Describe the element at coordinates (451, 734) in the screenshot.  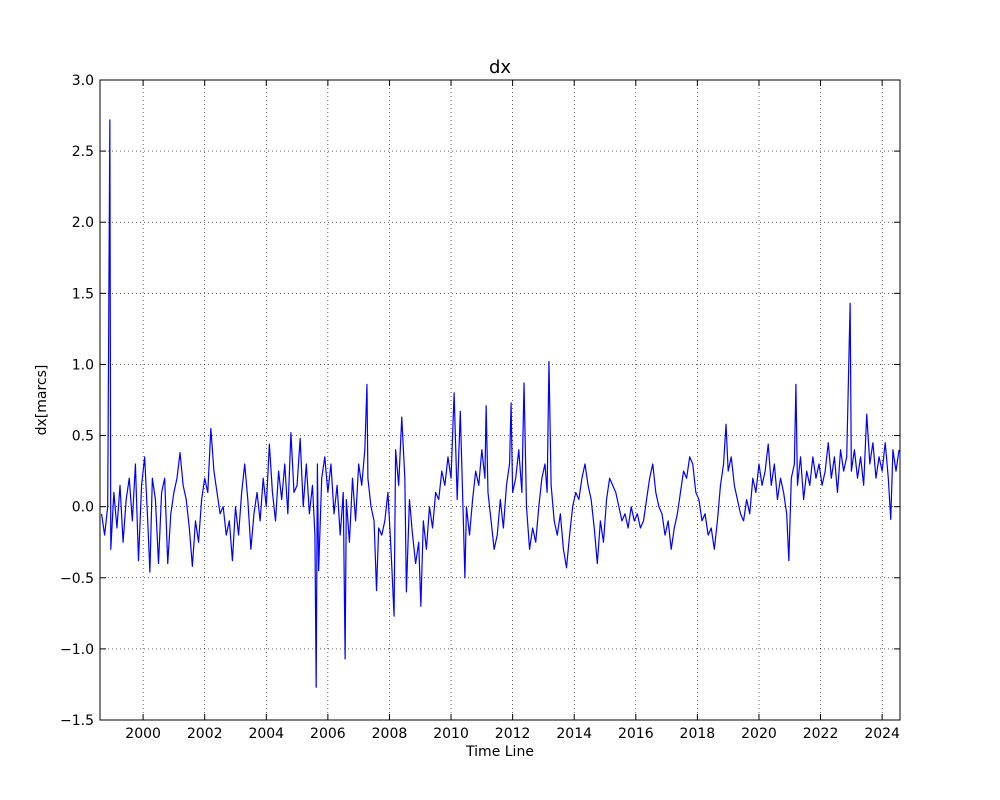
I see `x-tick-label: 2010` at that location.